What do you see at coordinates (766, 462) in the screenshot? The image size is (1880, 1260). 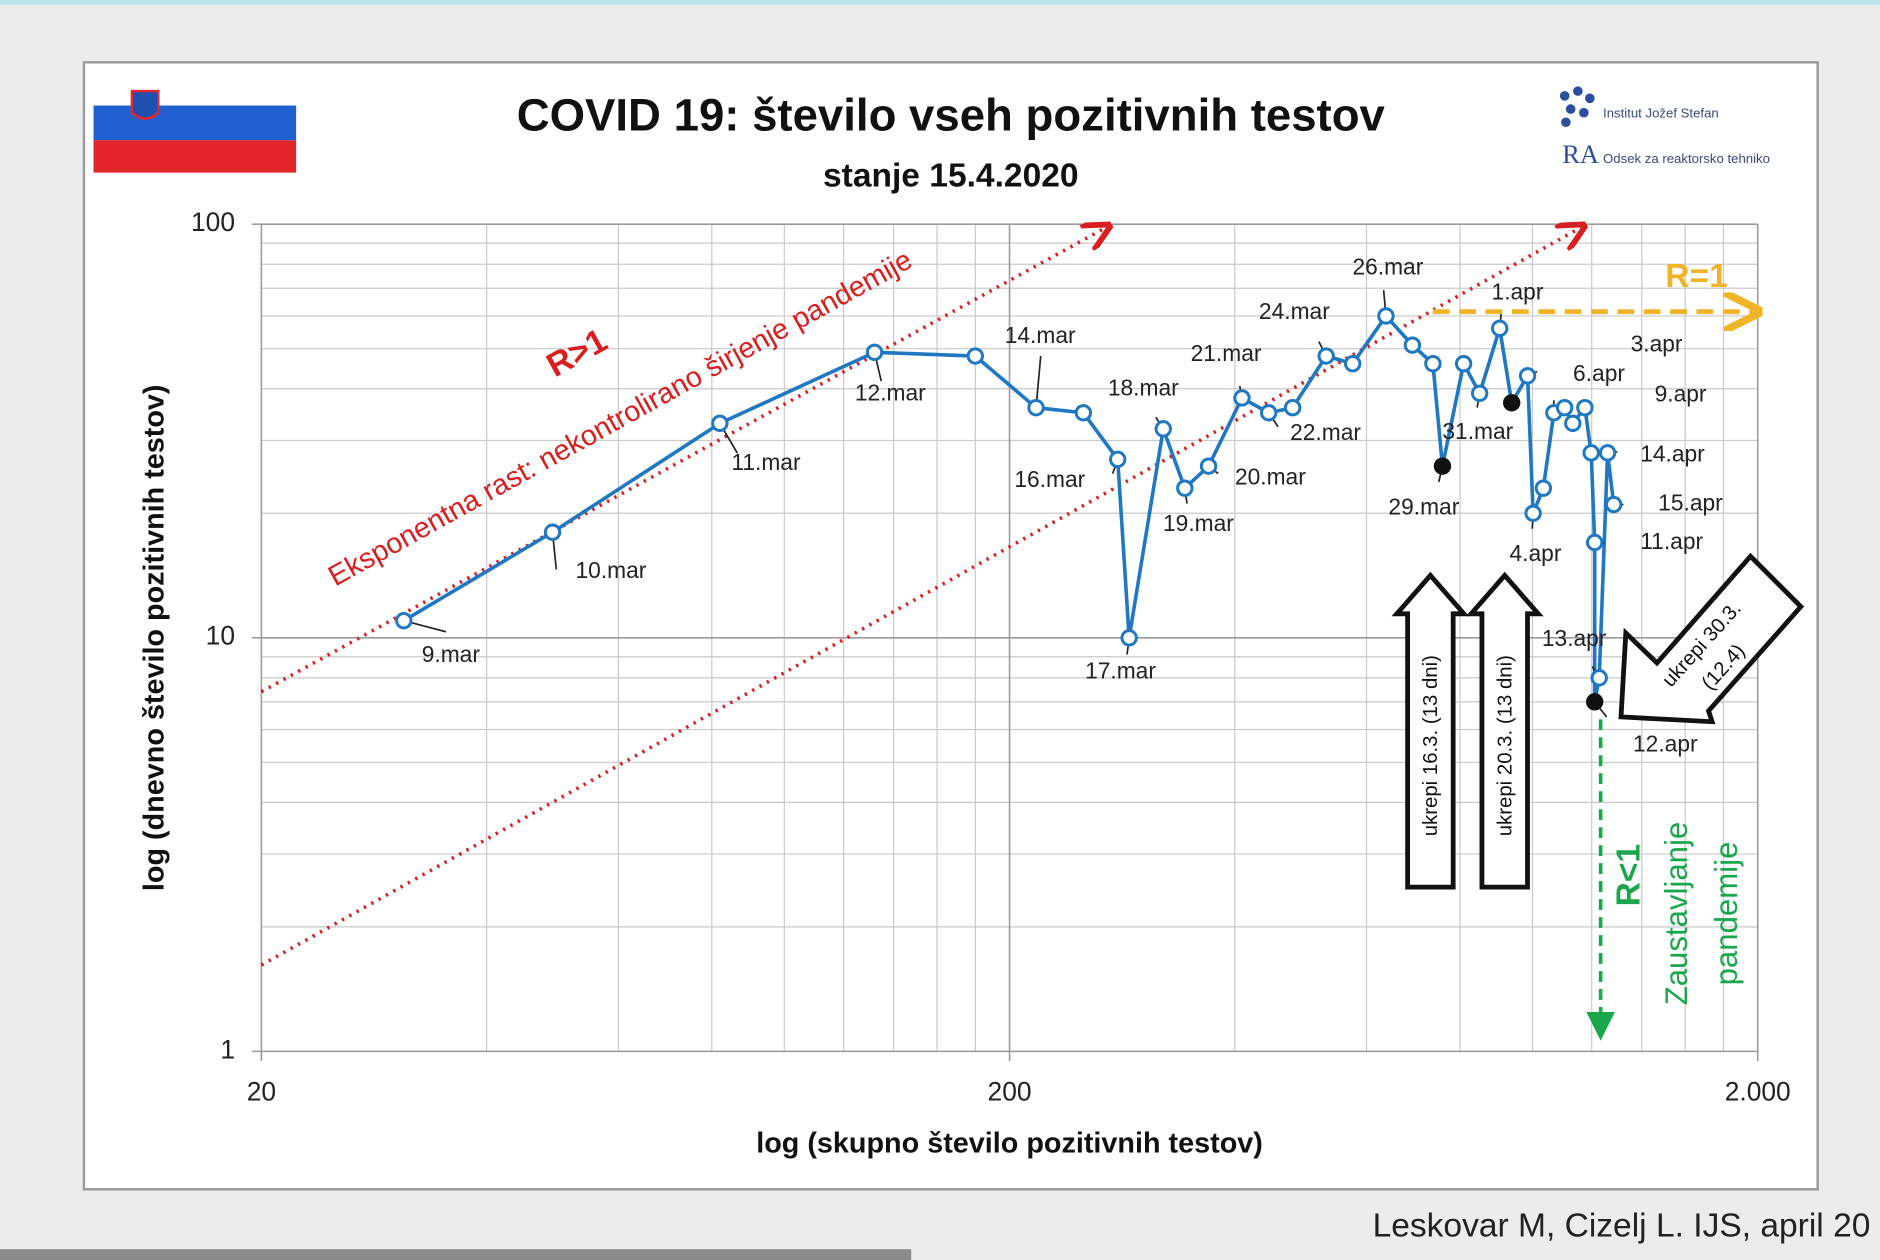 I see `point-label: 11.mar` at bounding box center [766, 462].